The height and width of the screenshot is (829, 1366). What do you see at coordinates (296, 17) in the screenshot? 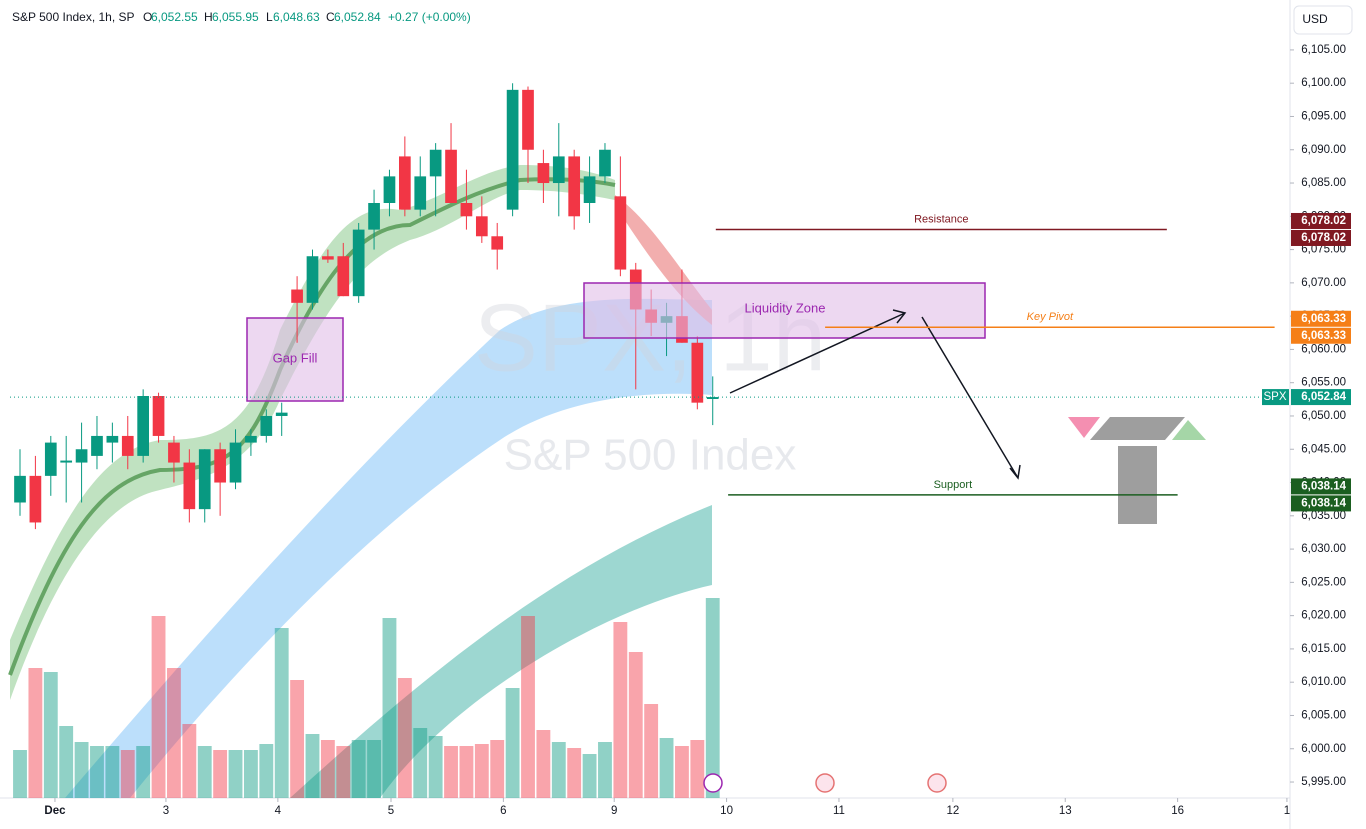
I see `l-value: 6,048.63` at bounding box center [296, 17].